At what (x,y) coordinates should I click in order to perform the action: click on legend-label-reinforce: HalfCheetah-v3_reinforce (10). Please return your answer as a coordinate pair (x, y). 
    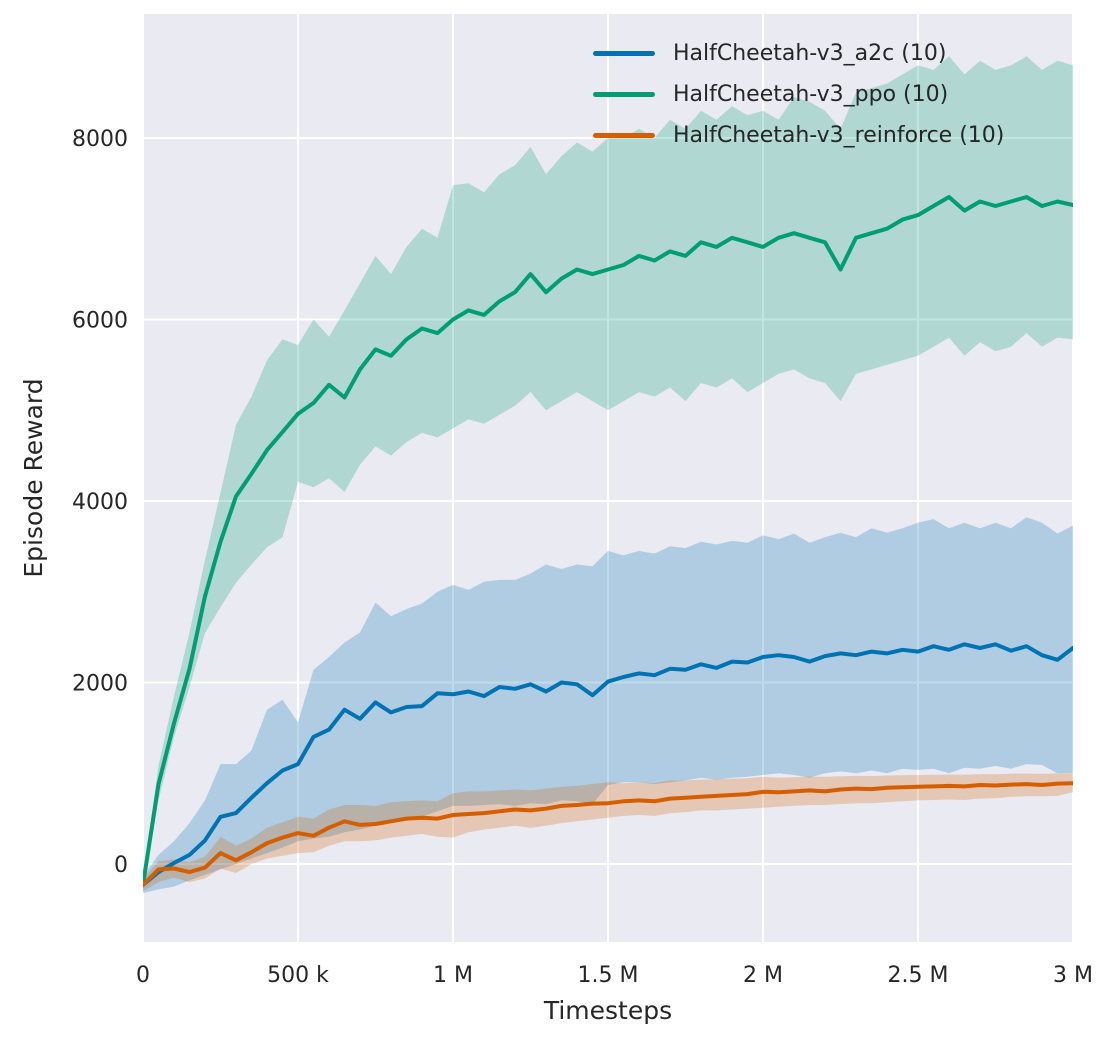
    Looking at the image, I should click on (839, 135).